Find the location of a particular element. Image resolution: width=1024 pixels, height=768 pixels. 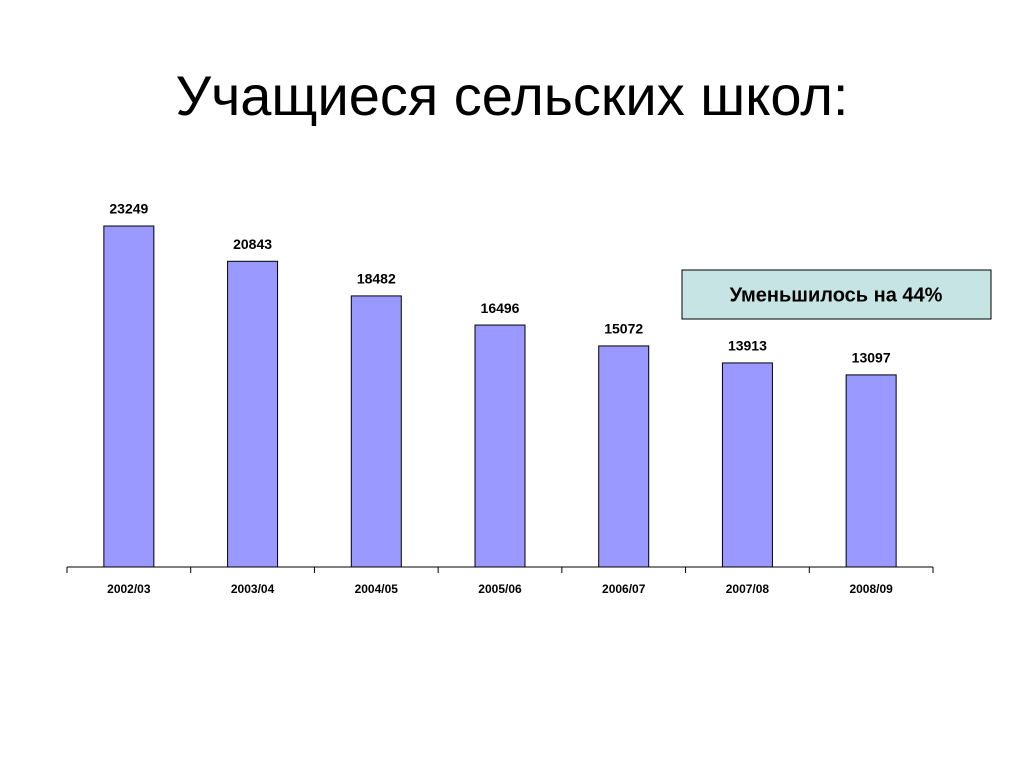

value-label: 18482 is located at coordinates (376, 279).